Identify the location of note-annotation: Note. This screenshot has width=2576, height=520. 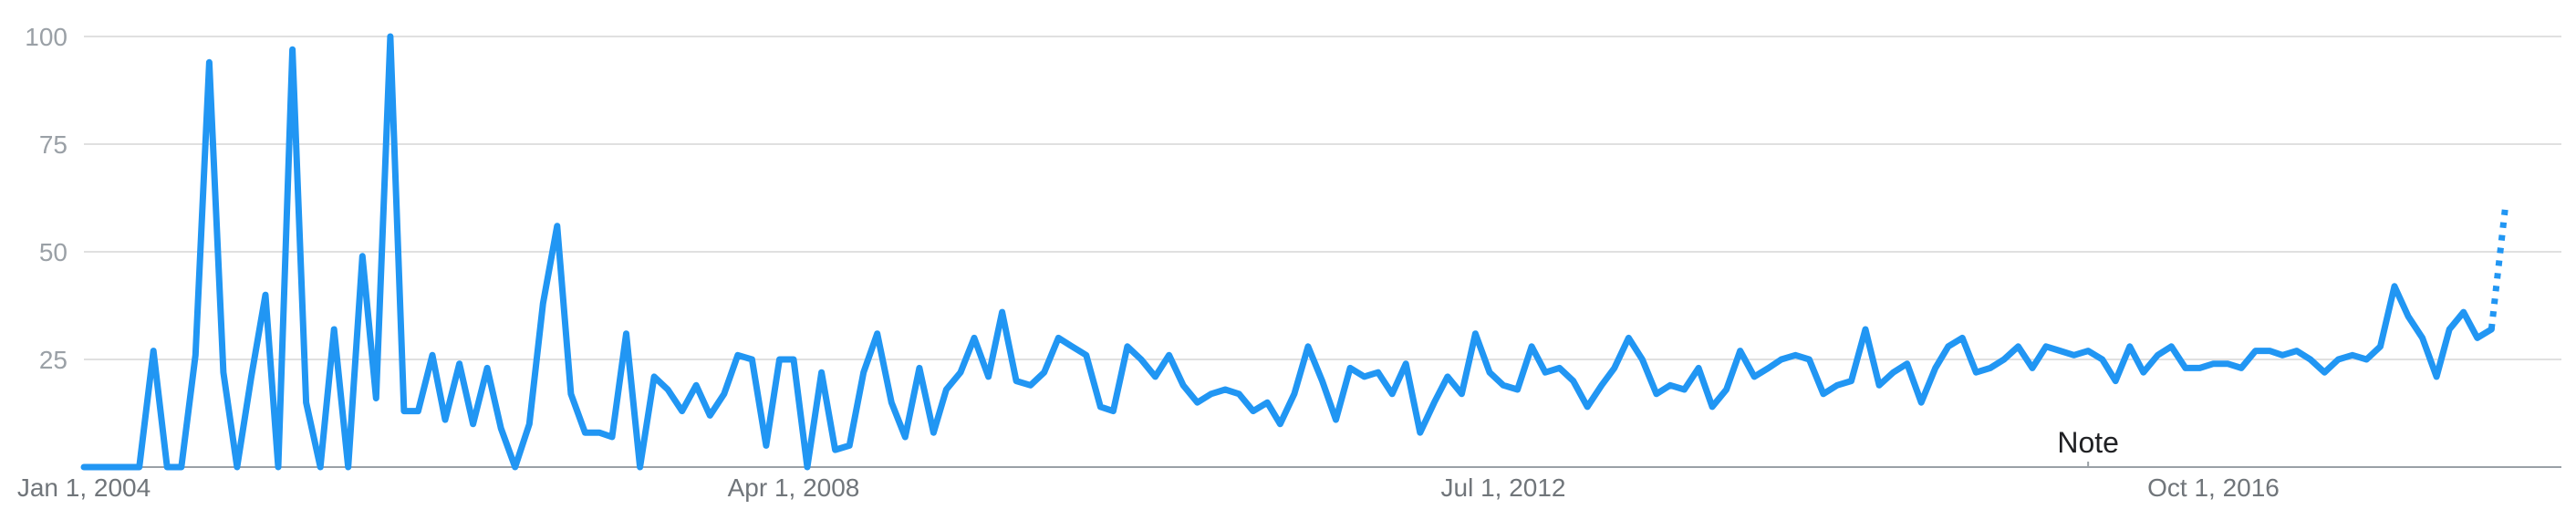
(2088, 447).